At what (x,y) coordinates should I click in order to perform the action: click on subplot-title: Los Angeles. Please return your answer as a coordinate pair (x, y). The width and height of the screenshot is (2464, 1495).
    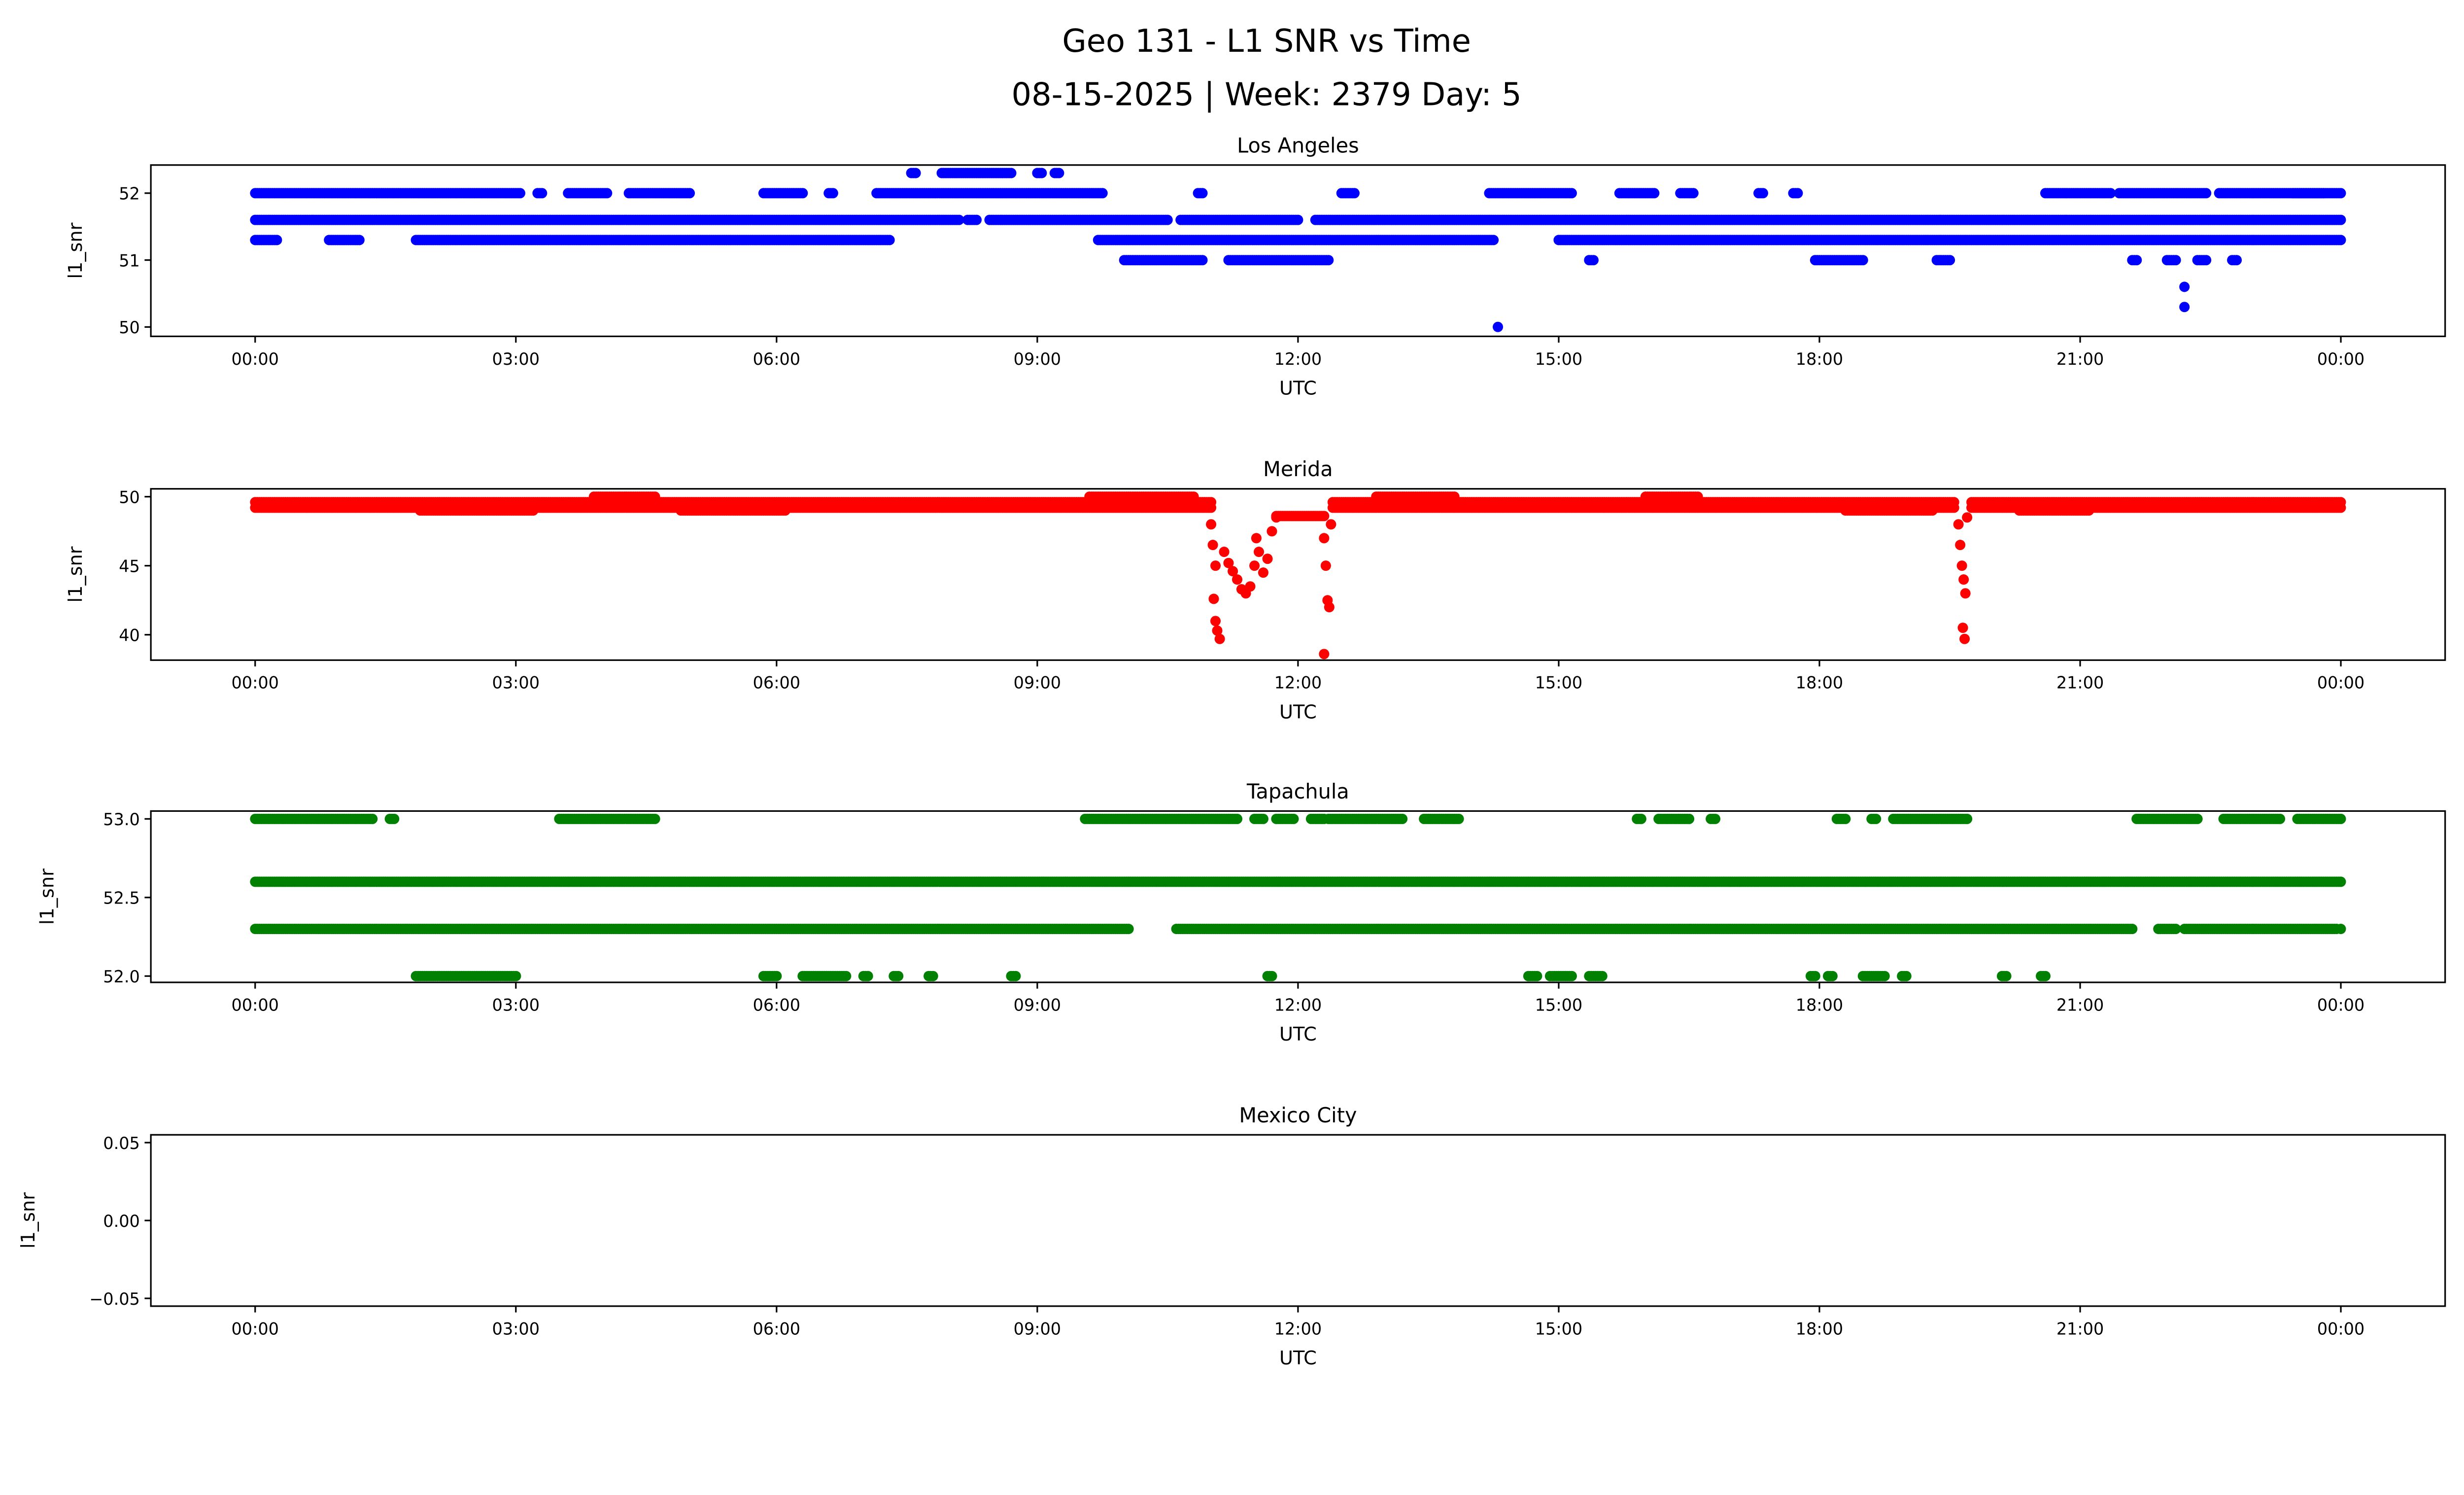
    Looking at the image, I should click on (1298, 145).